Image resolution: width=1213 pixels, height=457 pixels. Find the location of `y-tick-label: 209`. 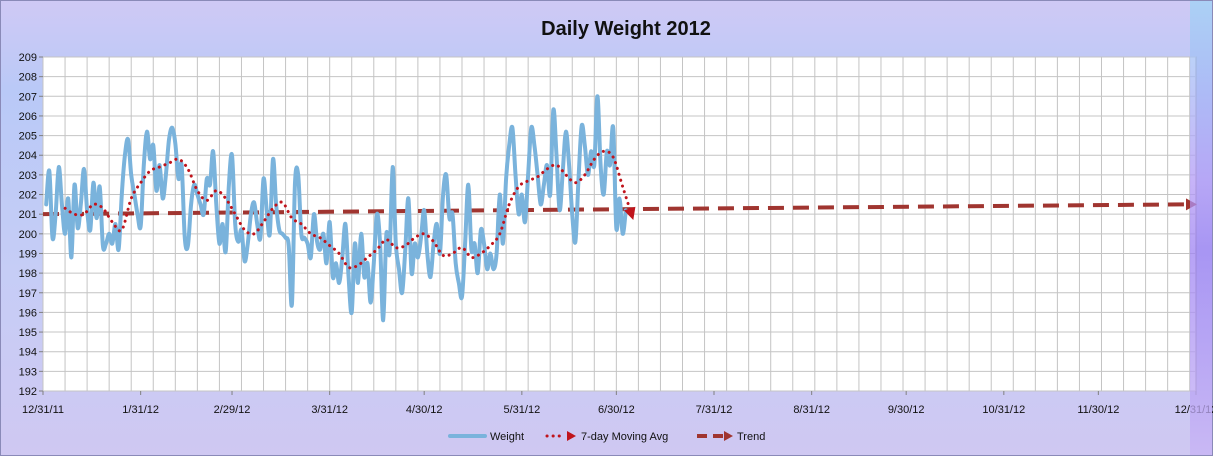

y-tick-label: 209 is located at coordinates (28, 58).